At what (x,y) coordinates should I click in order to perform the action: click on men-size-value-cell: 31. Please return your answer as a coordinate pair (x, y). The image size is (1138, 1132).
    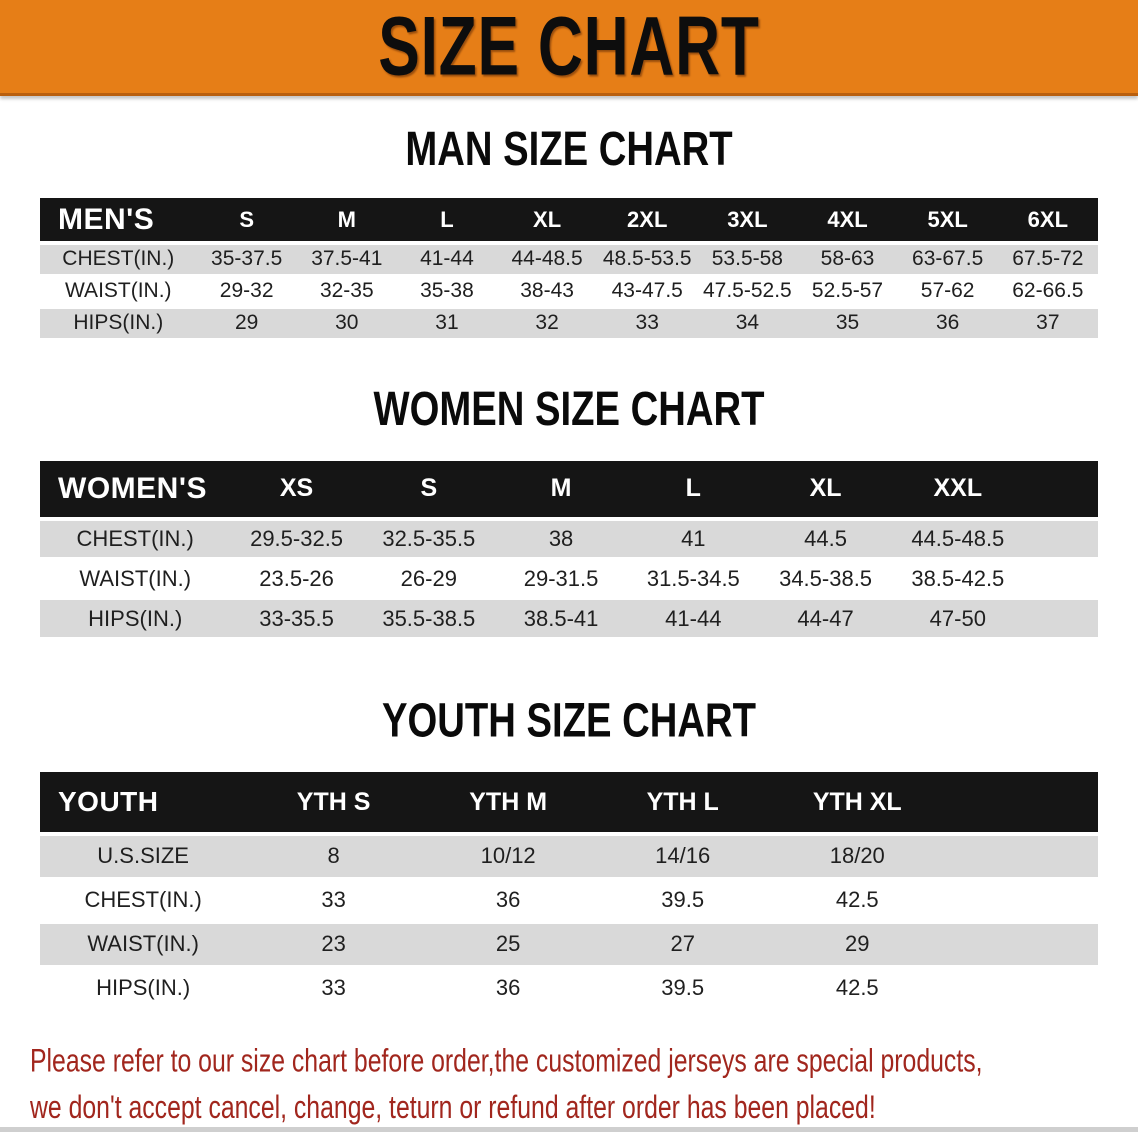
    Looking at the image, I should click on (447, 324).